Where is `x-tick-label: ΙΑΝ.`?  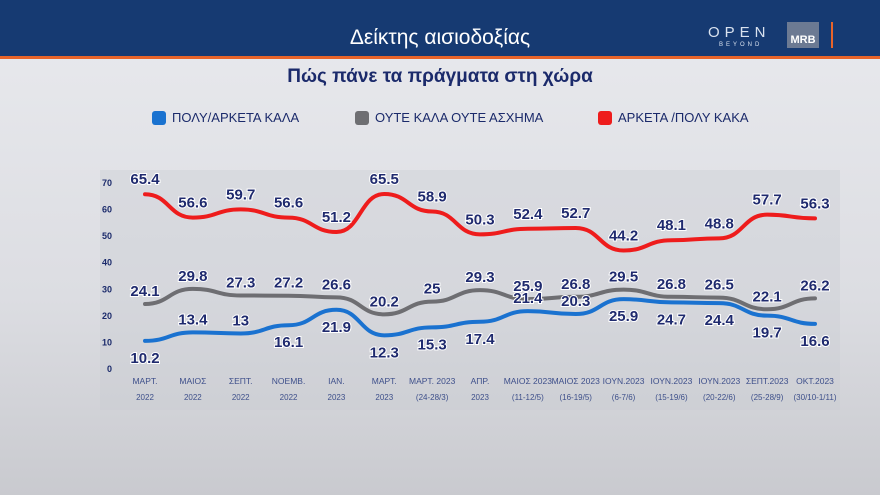 x-tick-label: ΙΑΝ. is located at coordinates (336, 381).